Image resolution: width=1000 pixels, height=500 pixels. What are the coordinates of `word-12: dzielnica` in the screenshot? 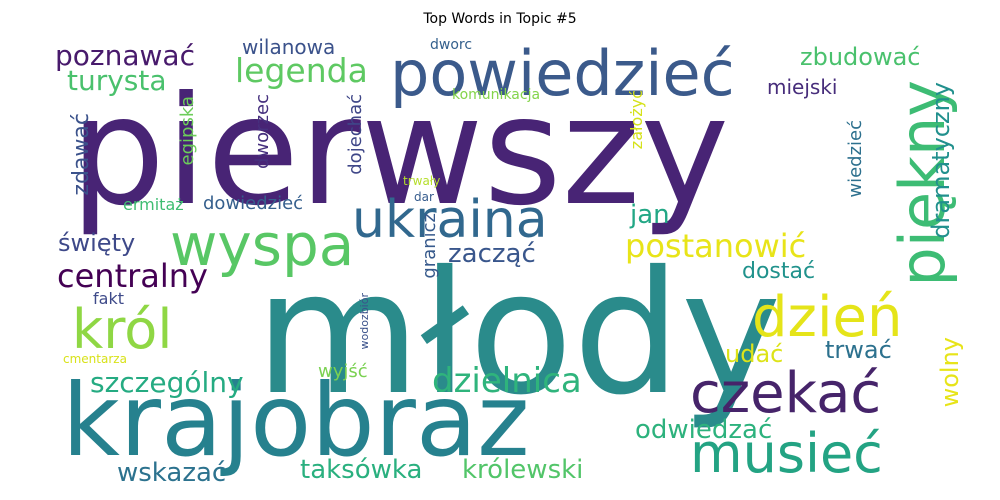 It's located at (507, 381).